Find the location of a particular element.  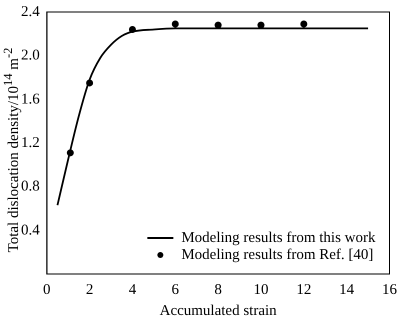

x-axis-title: Accumulated strain is located at coordinates (219, 310).